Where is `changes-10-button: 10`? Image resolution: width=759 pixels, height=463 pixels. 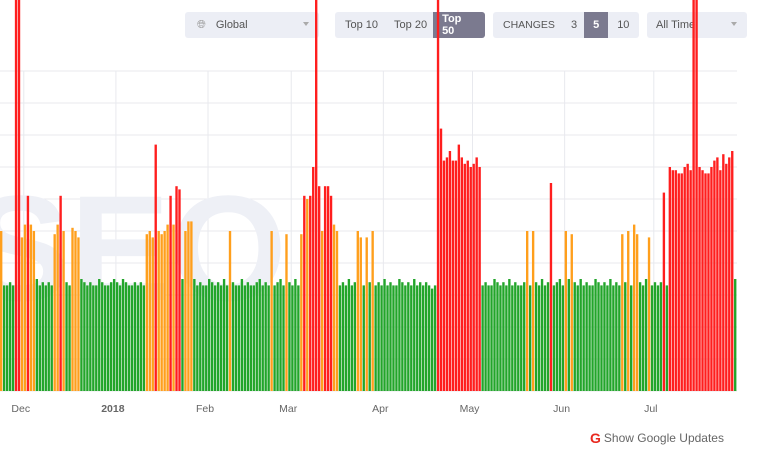
changes-10-button: 10 is located at coordinates (623, 25).